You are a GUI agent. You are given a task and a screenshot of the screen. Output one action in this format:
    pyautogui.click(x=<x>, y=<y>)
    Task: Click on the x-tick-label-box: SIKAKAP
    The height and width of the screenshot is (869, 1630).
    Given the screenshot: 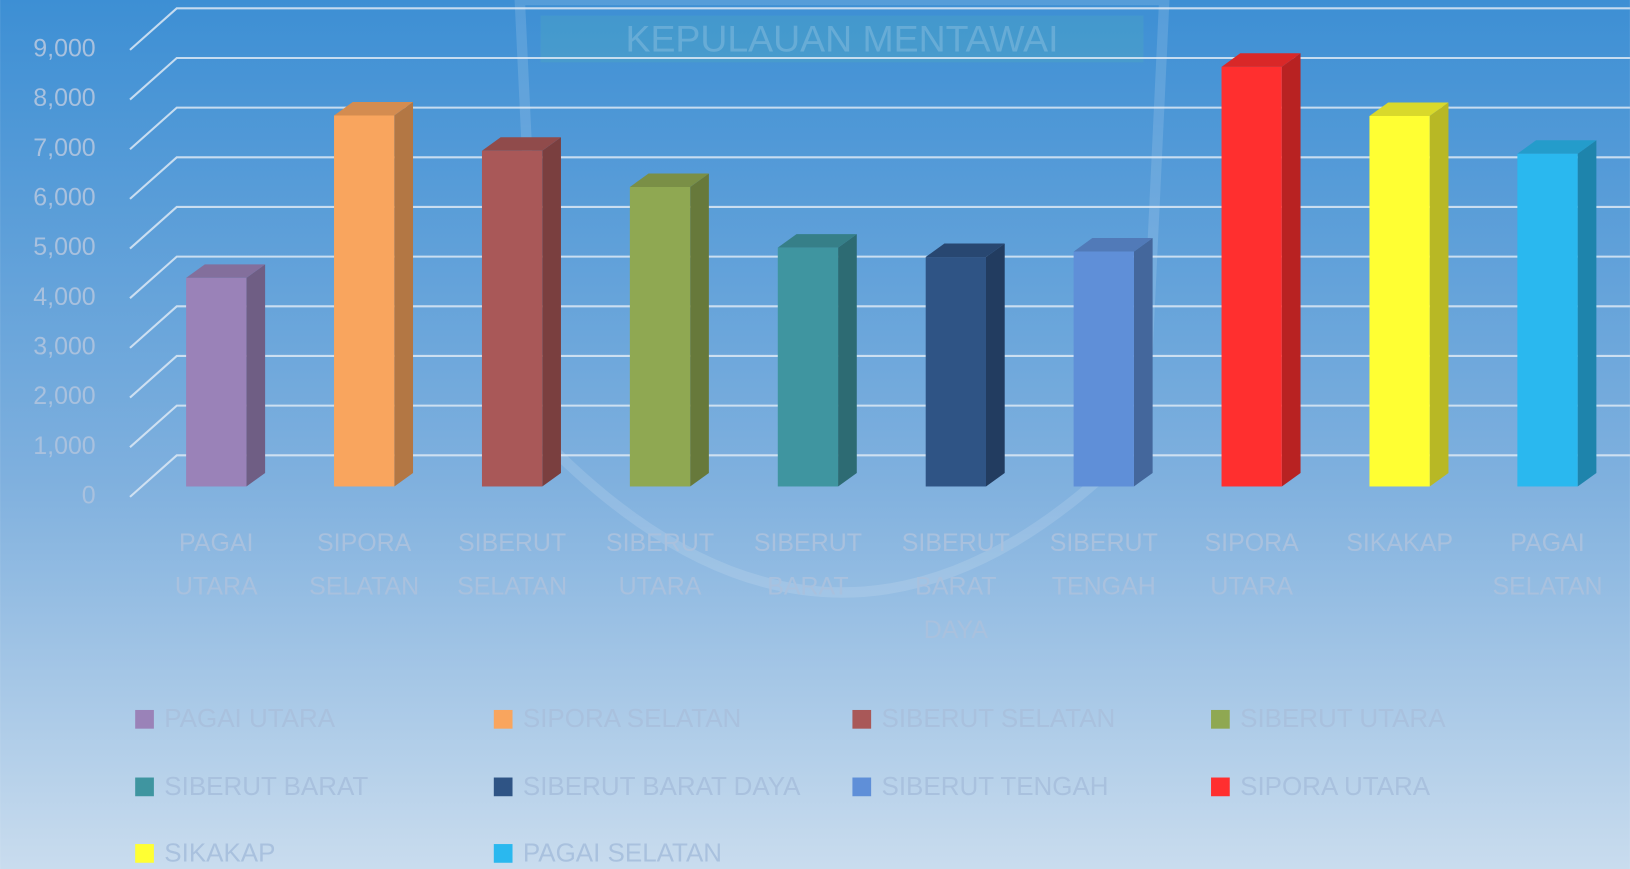 What is the action you would take?
    pyautogui.click(x=1399, y=543)
    